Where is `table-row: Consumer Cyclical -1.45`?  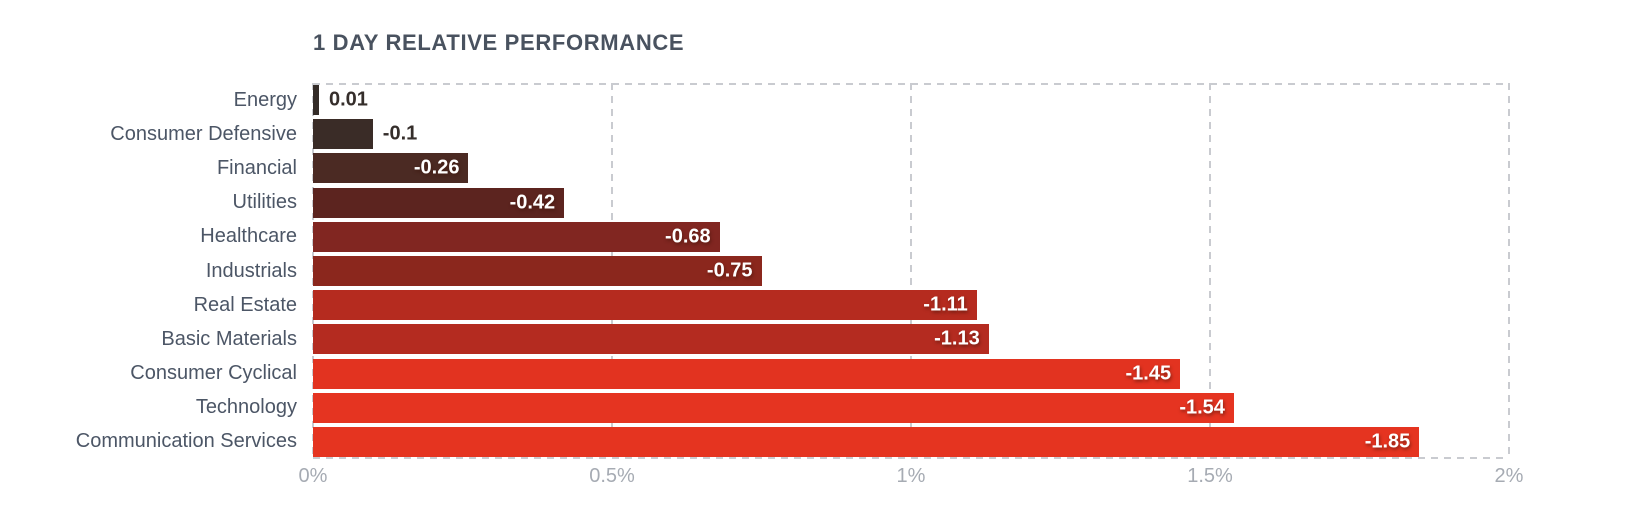
table-row: Consumer Cyclical -1.45 is located at coordinates (754, 374).